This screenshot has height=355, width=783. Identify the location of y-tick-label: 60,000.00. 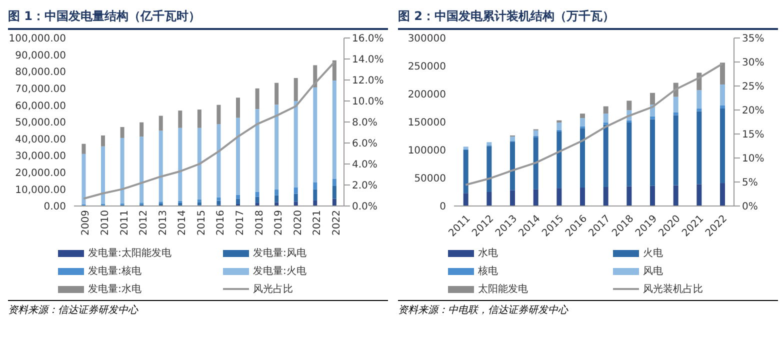
(40, 106).